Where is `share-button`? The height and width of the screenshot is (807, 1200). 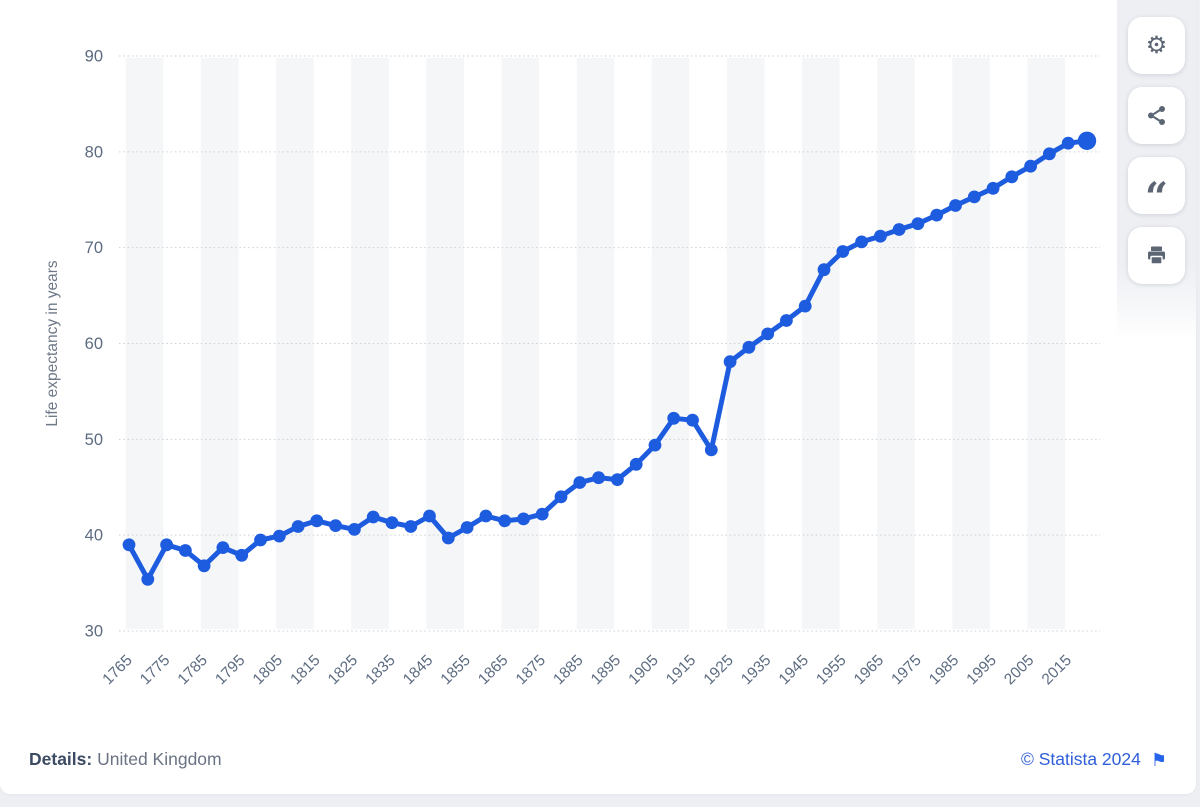 share-button is located at coordinates (1156, 115).